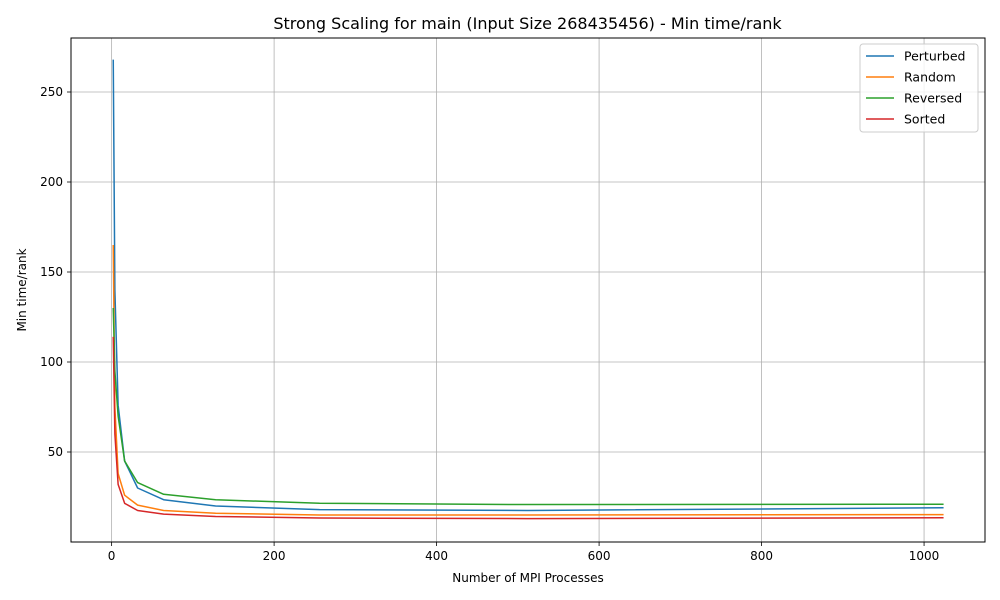  I want to click on y-tick-label: 250, so click(51, 92).